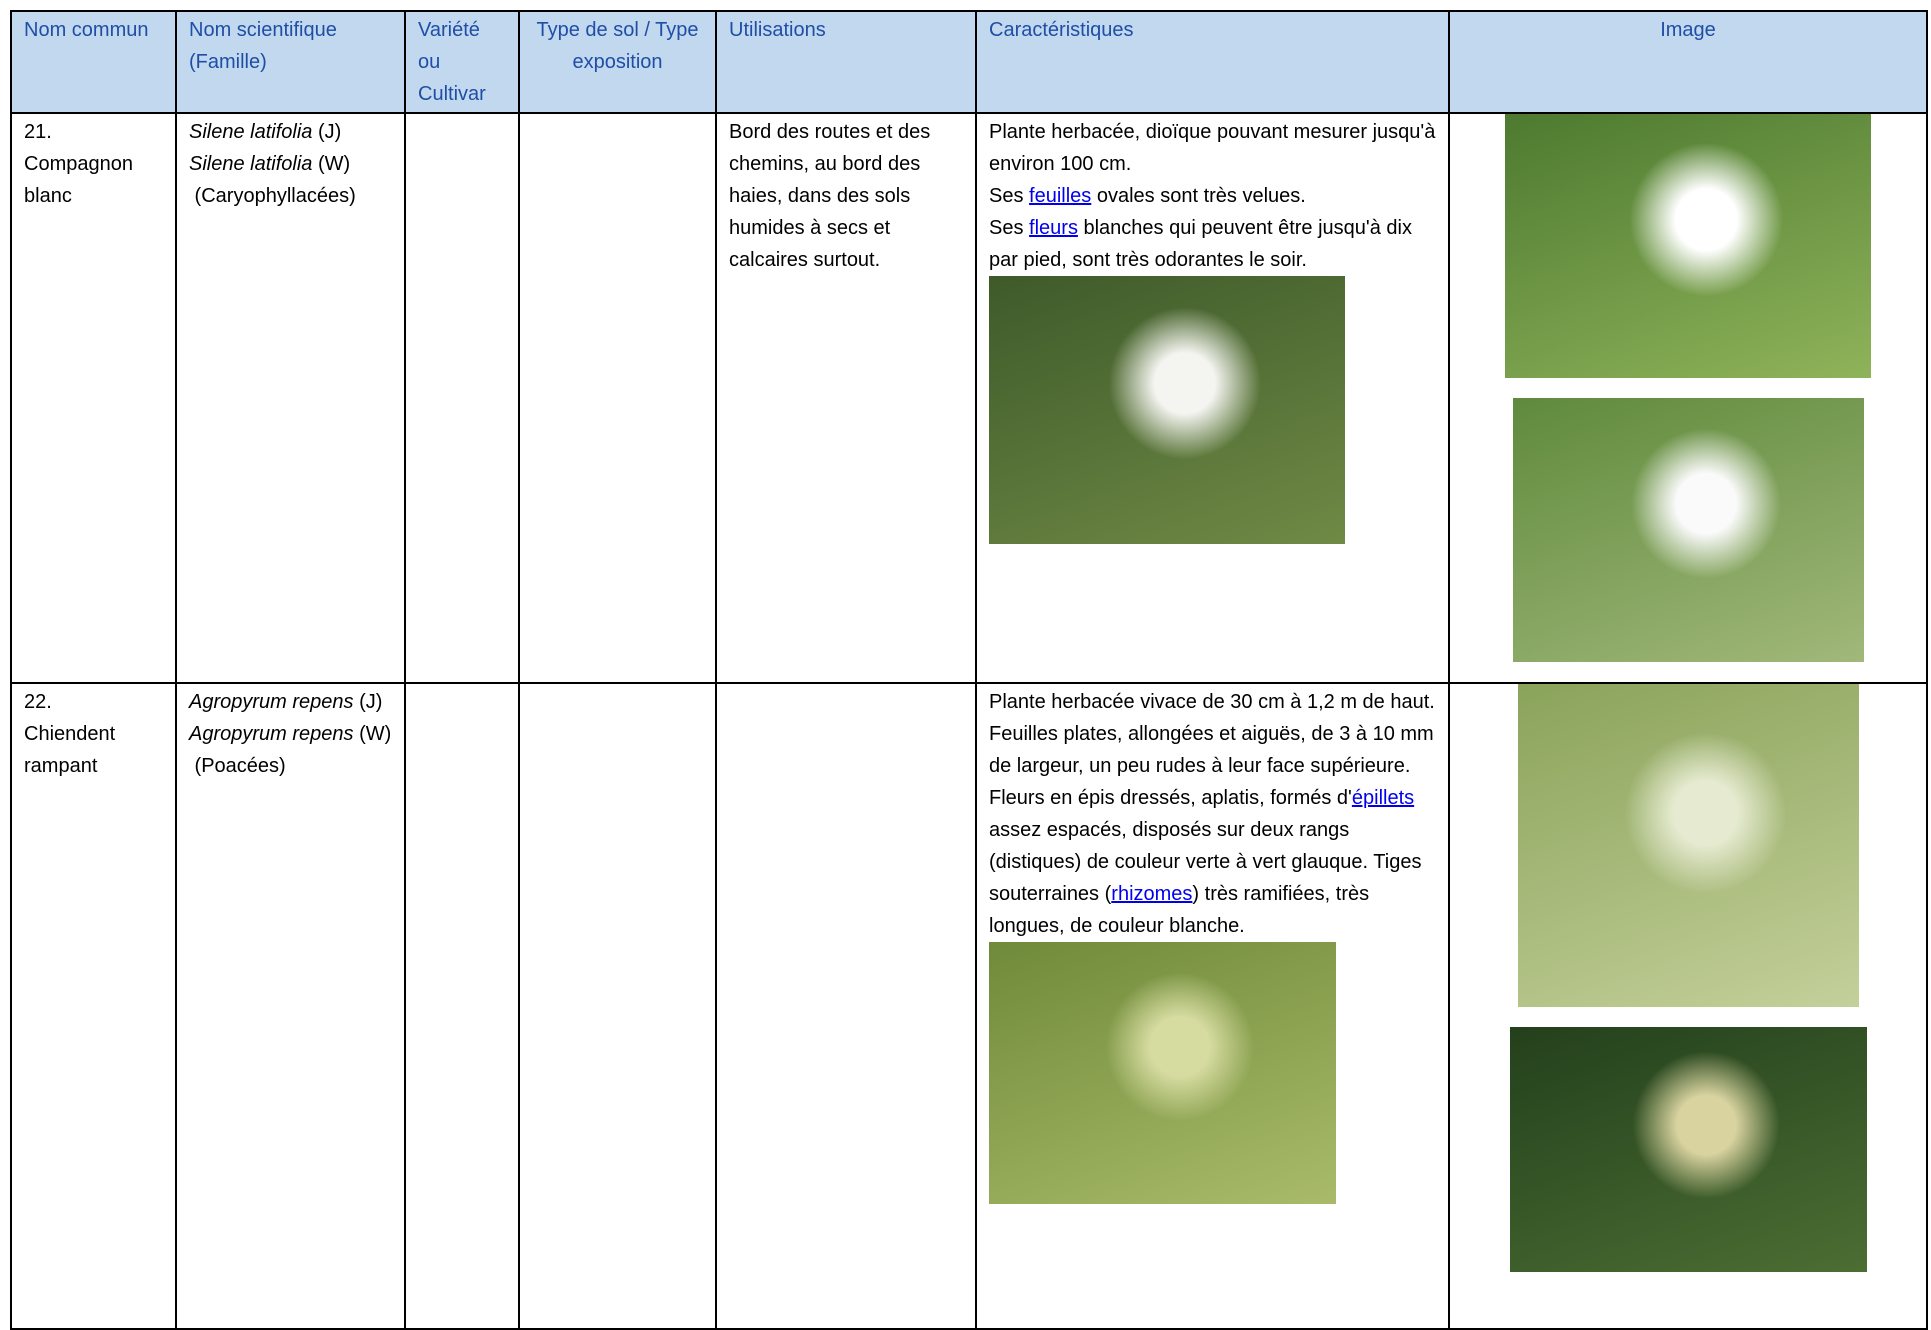 Image resolution: width=1931 pixels, height=1330 pixels. I want to click on family: (Caryophyllacées), so click(272, 196).